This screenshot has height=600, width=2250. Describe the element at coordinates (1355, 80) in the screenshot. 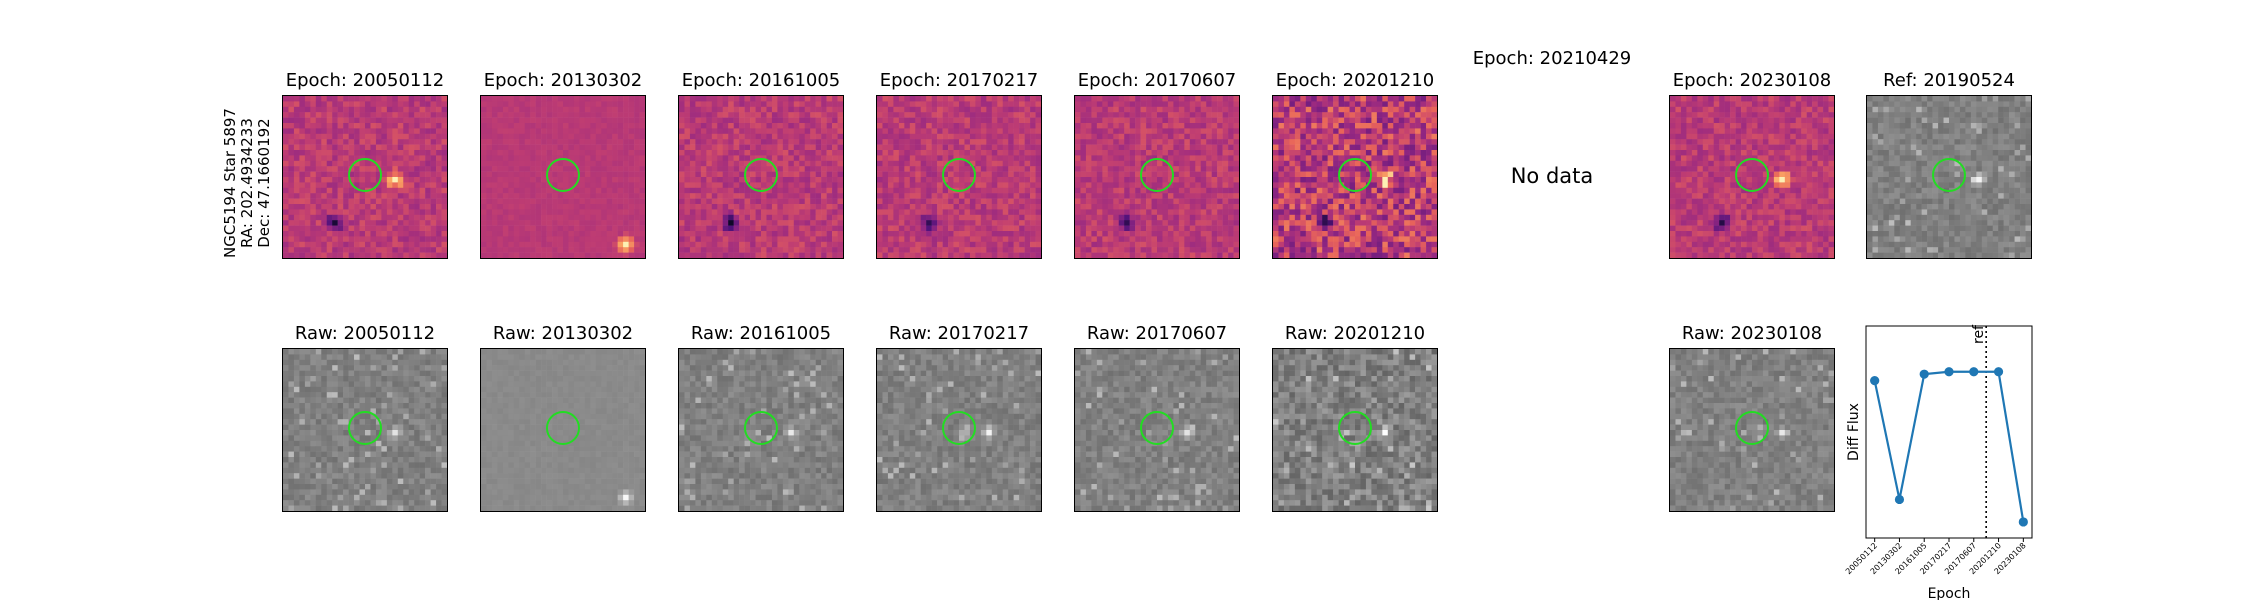

I see `epoch-title-5: Epoch: 20201210` at that location.